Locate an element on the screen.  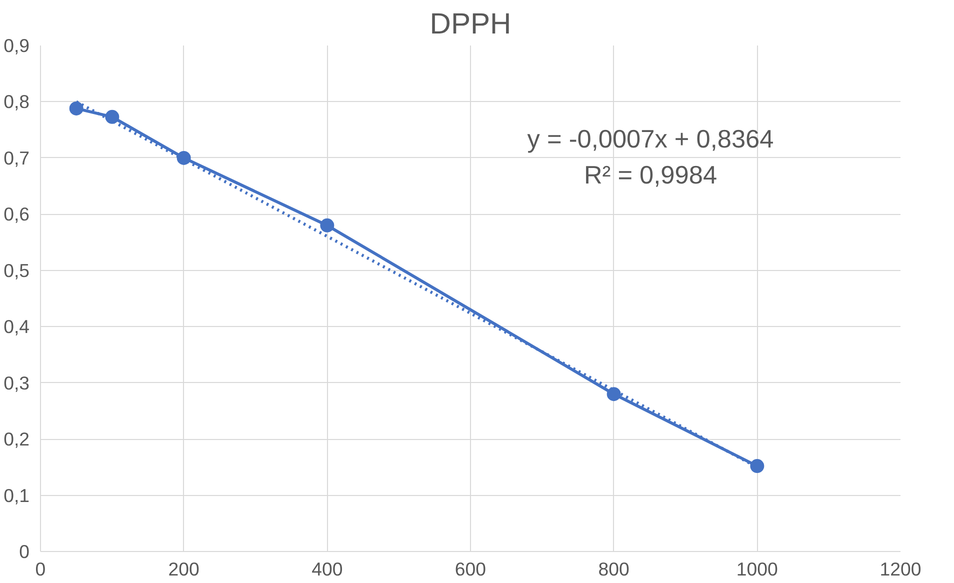
chart-title: DPPH is located at coordinates (471, 24).